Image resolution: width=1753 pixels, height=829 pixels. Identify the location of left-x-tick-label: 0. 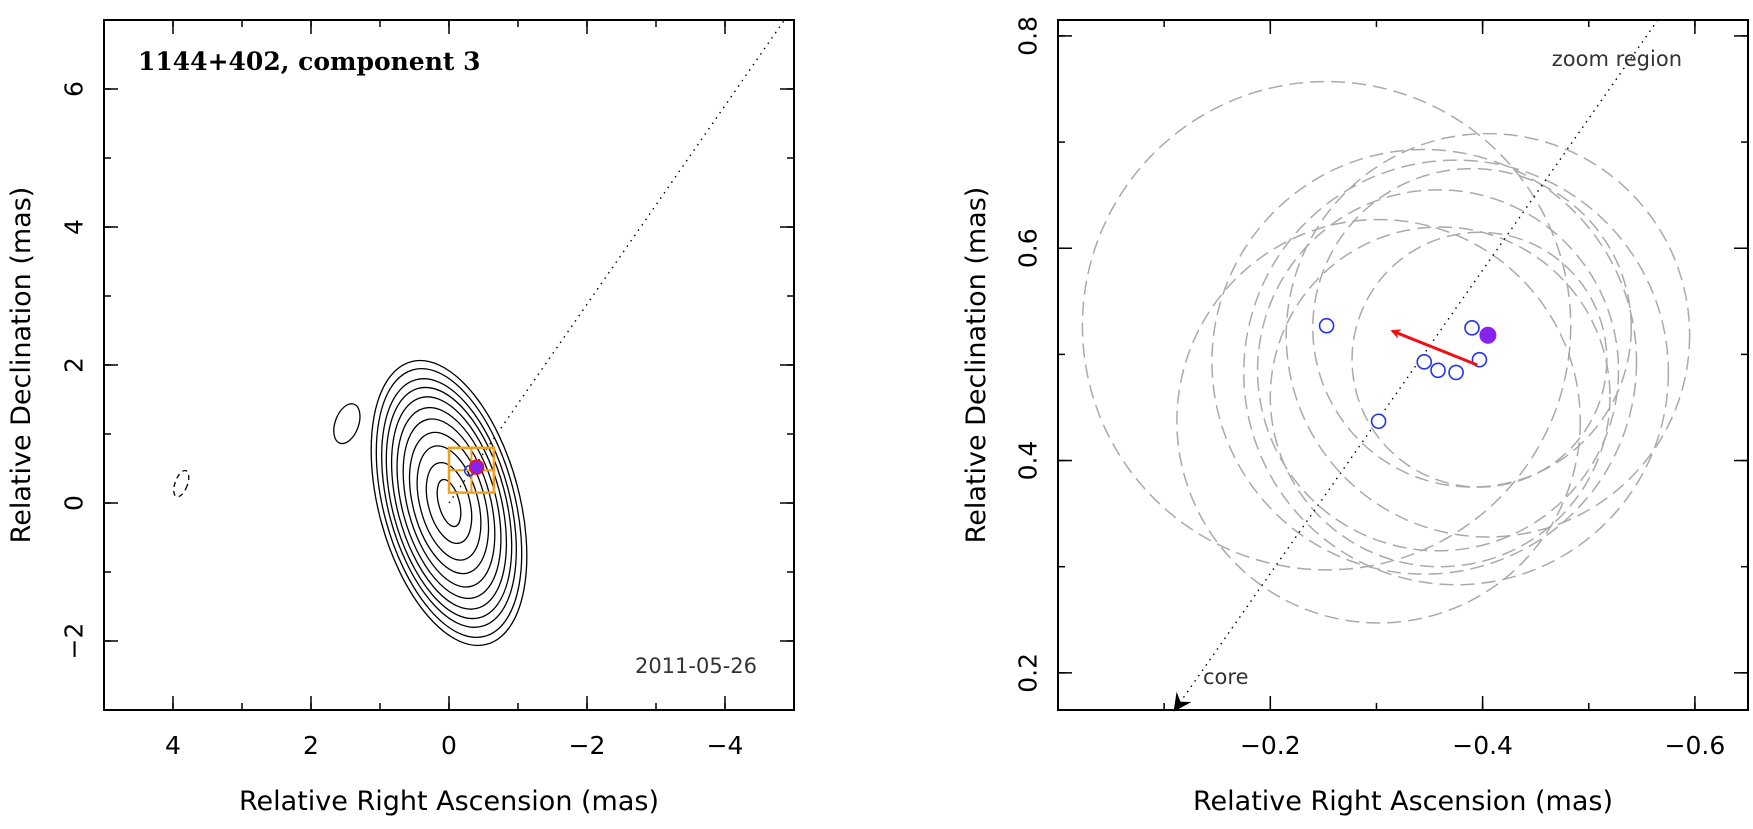
(449, 745).